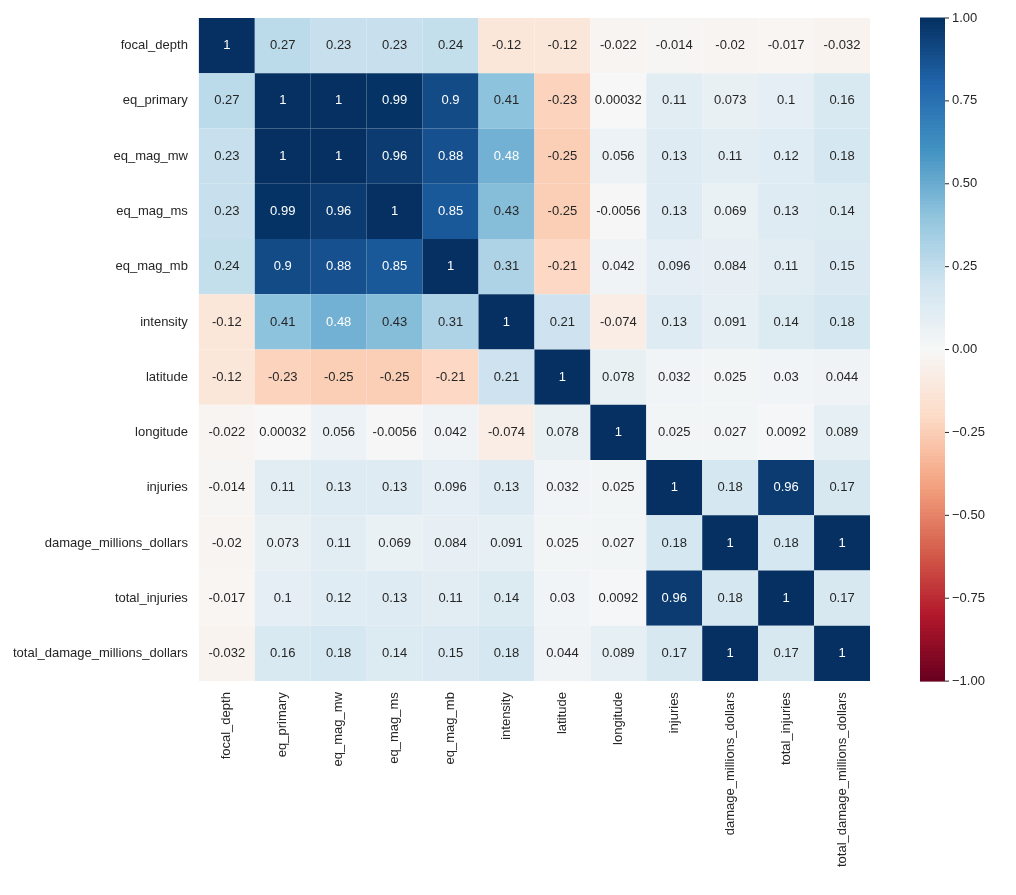 This screenshot has height=895, width=1016. Describe the element at coordinates (968, 597) in the screenshot. I see `color-bar-label: −0.75` at that location.